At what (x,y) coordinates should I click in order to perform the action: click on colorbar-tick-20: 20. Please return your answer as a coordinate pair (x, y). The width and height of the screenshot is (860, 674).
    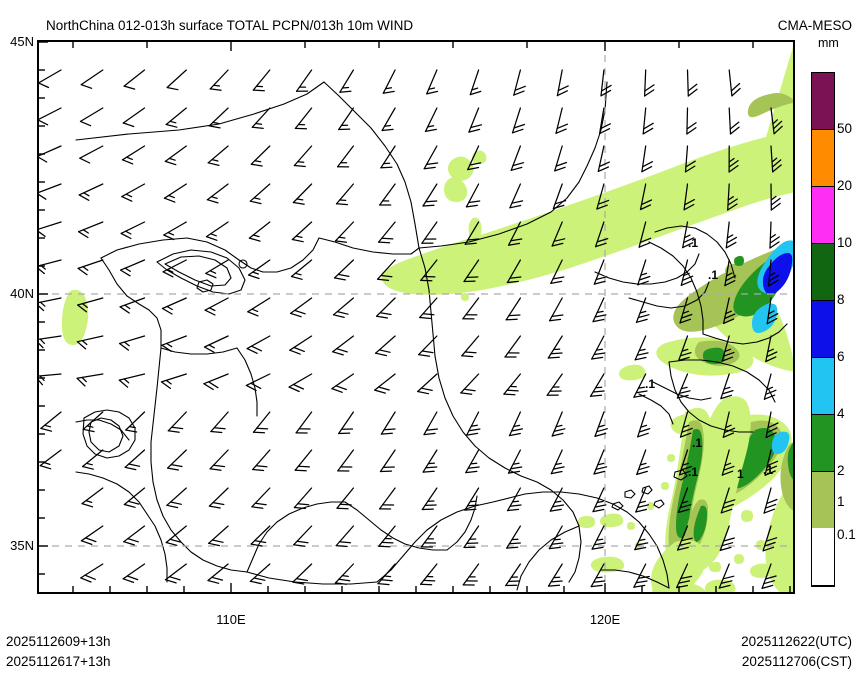
    Looking at the image, I should click on (845, 185).